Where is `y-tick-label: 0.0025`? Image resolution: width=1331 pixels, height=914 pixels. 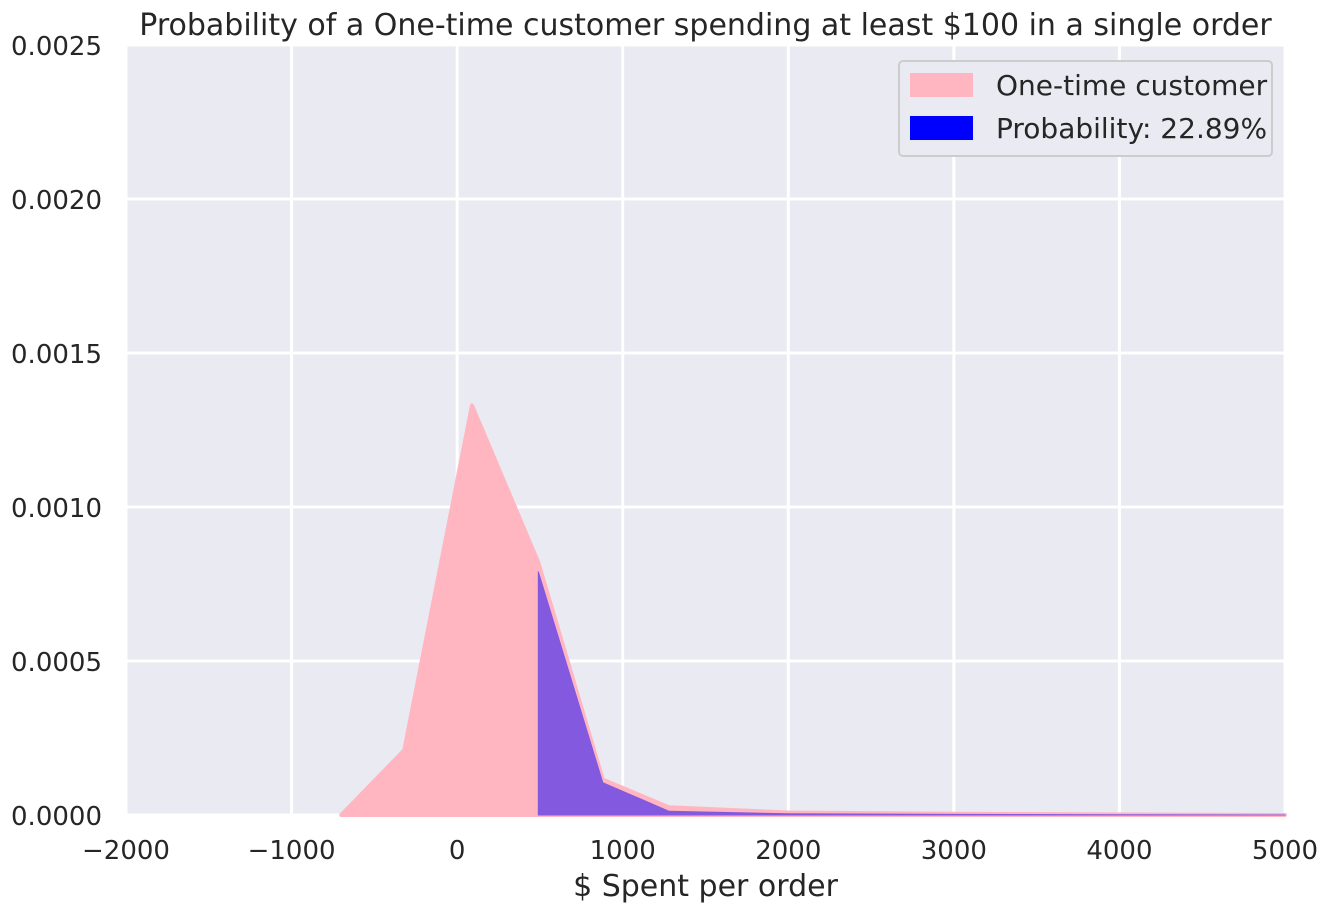
y-tick-label: 0.0025 is located at coordinates (56, 47).